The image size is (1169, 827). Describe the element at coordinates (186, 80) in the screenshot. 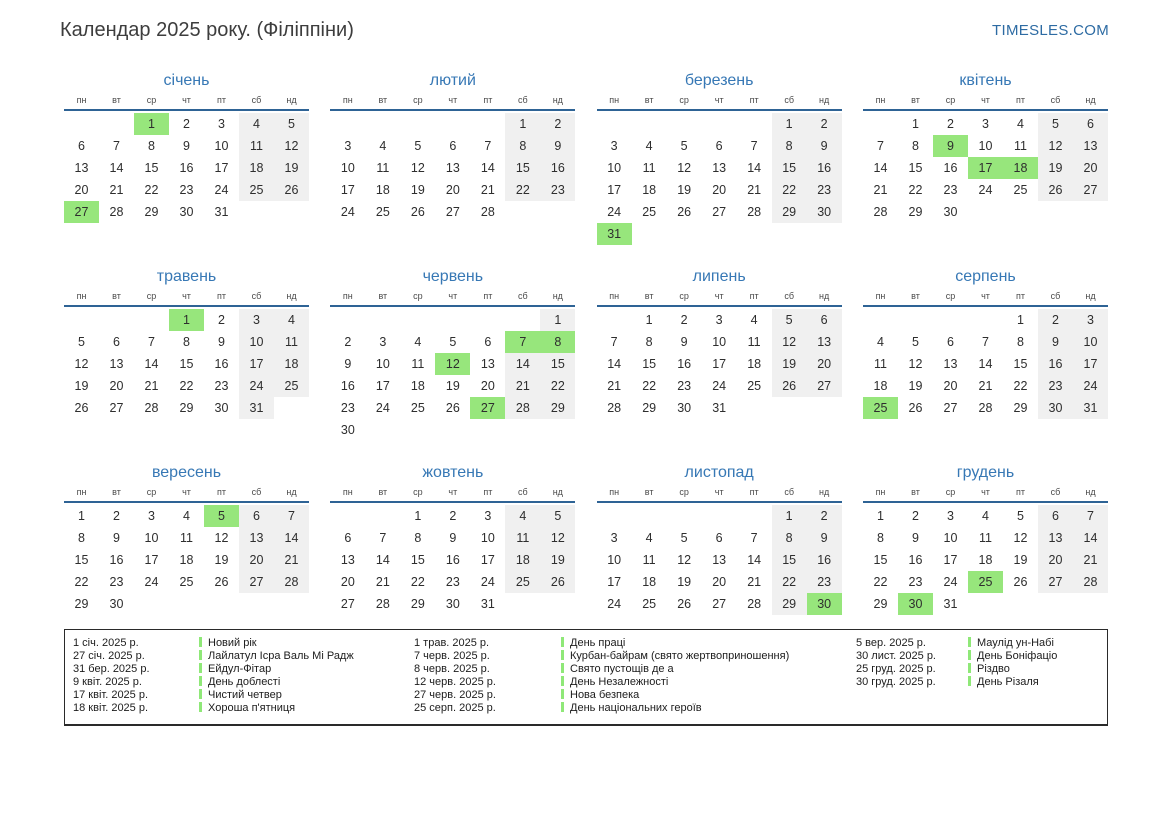

I see `month-title: січень` at that location.